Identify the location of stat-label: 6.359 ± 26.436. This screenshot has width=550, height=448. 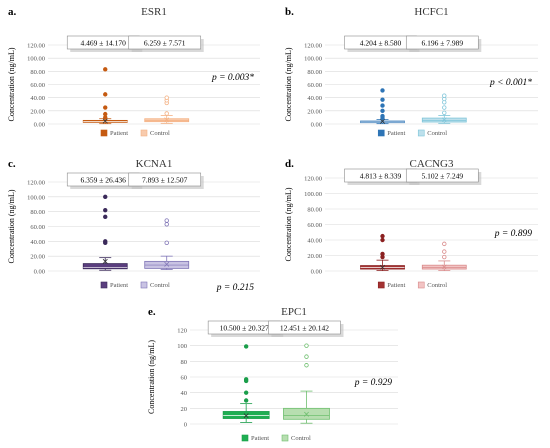
(104, 180).